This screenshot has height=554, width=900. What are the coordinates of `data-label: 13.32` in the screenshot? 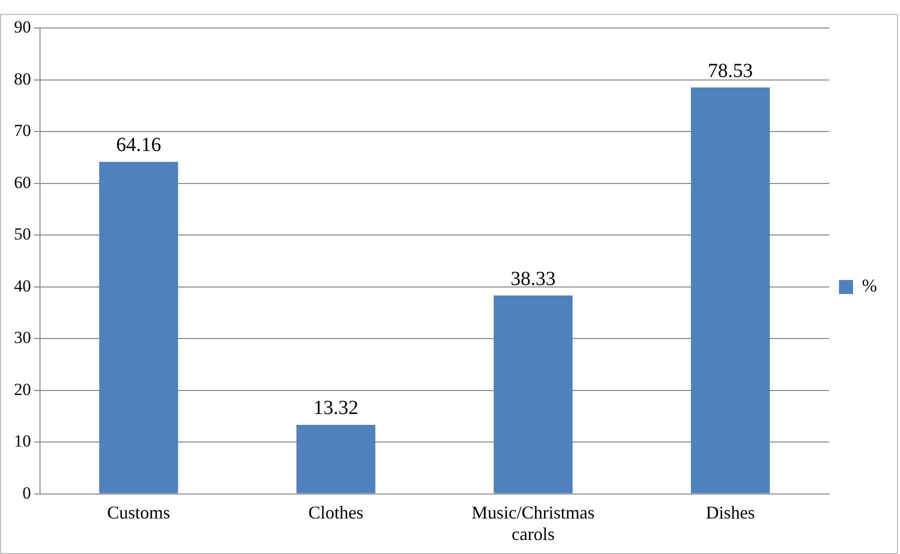 It's located at (335, 408).